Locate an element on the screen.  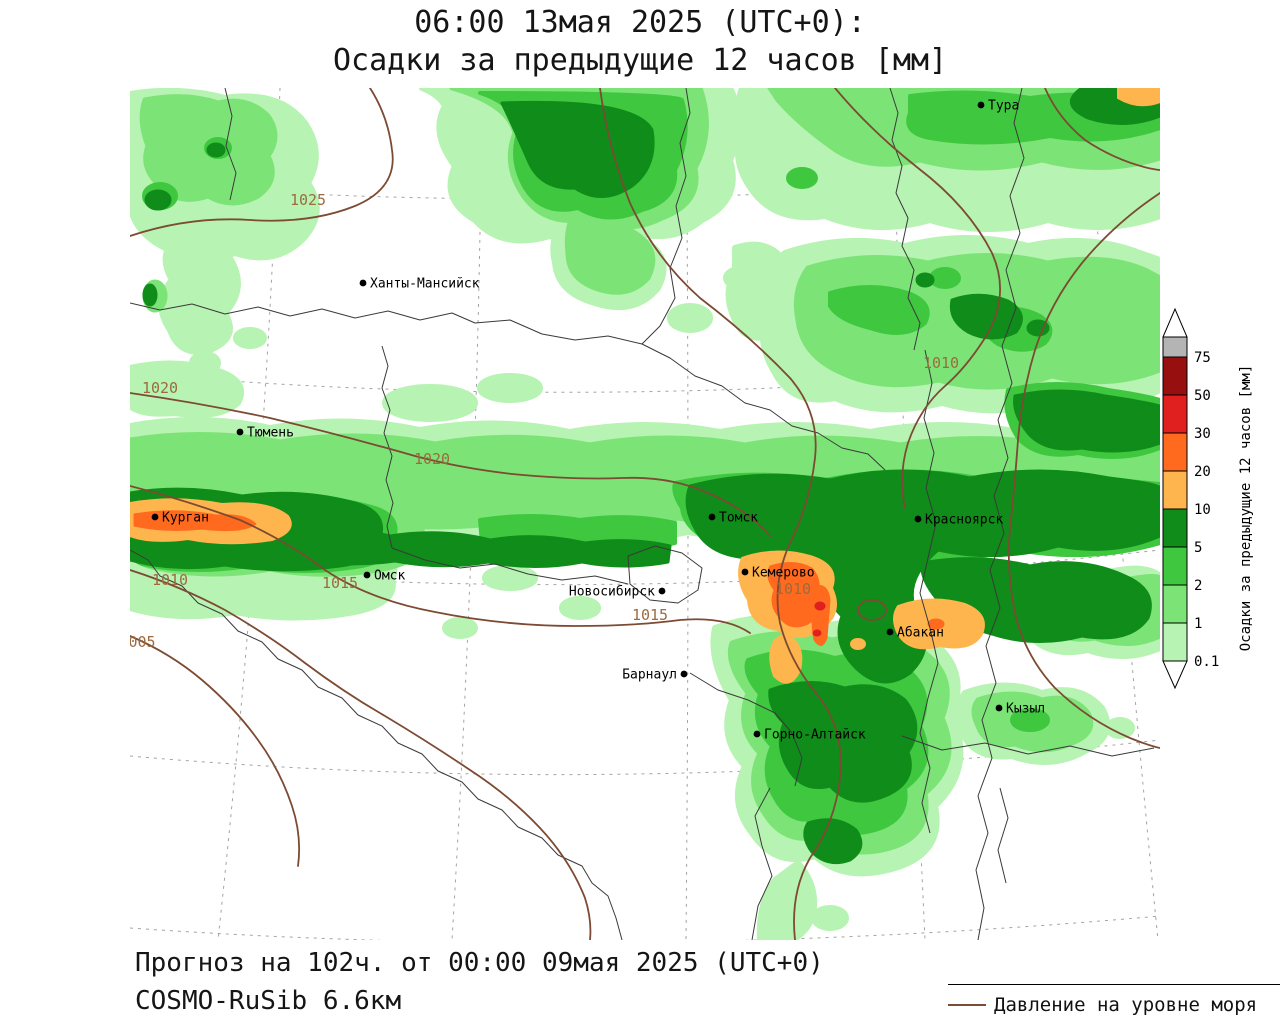
isobar-label: 1025 is located at coordinates (308, 200).